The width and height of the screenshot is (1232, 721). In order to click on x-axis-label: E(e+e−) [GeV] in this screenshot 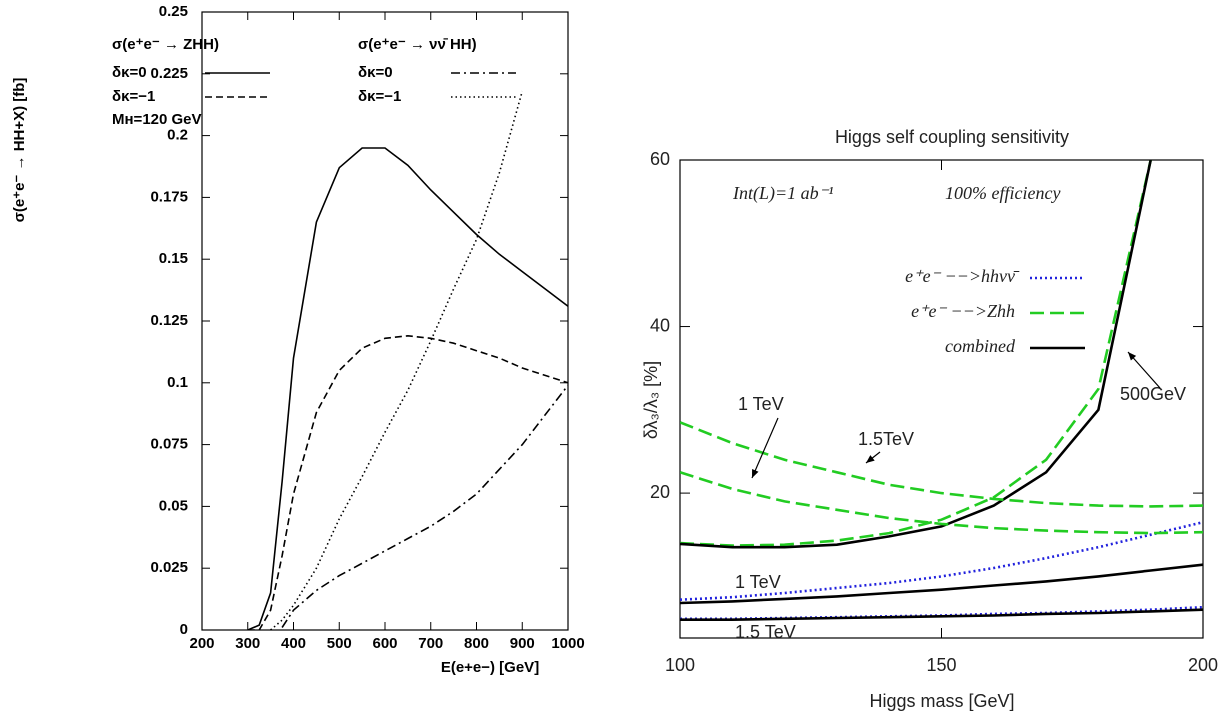, I will do `click(490, 667)`.